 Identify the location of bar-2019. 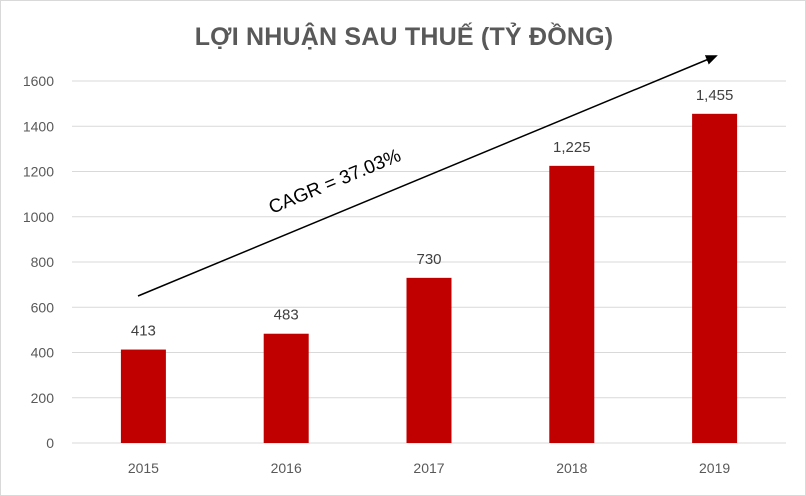
(715, 278).